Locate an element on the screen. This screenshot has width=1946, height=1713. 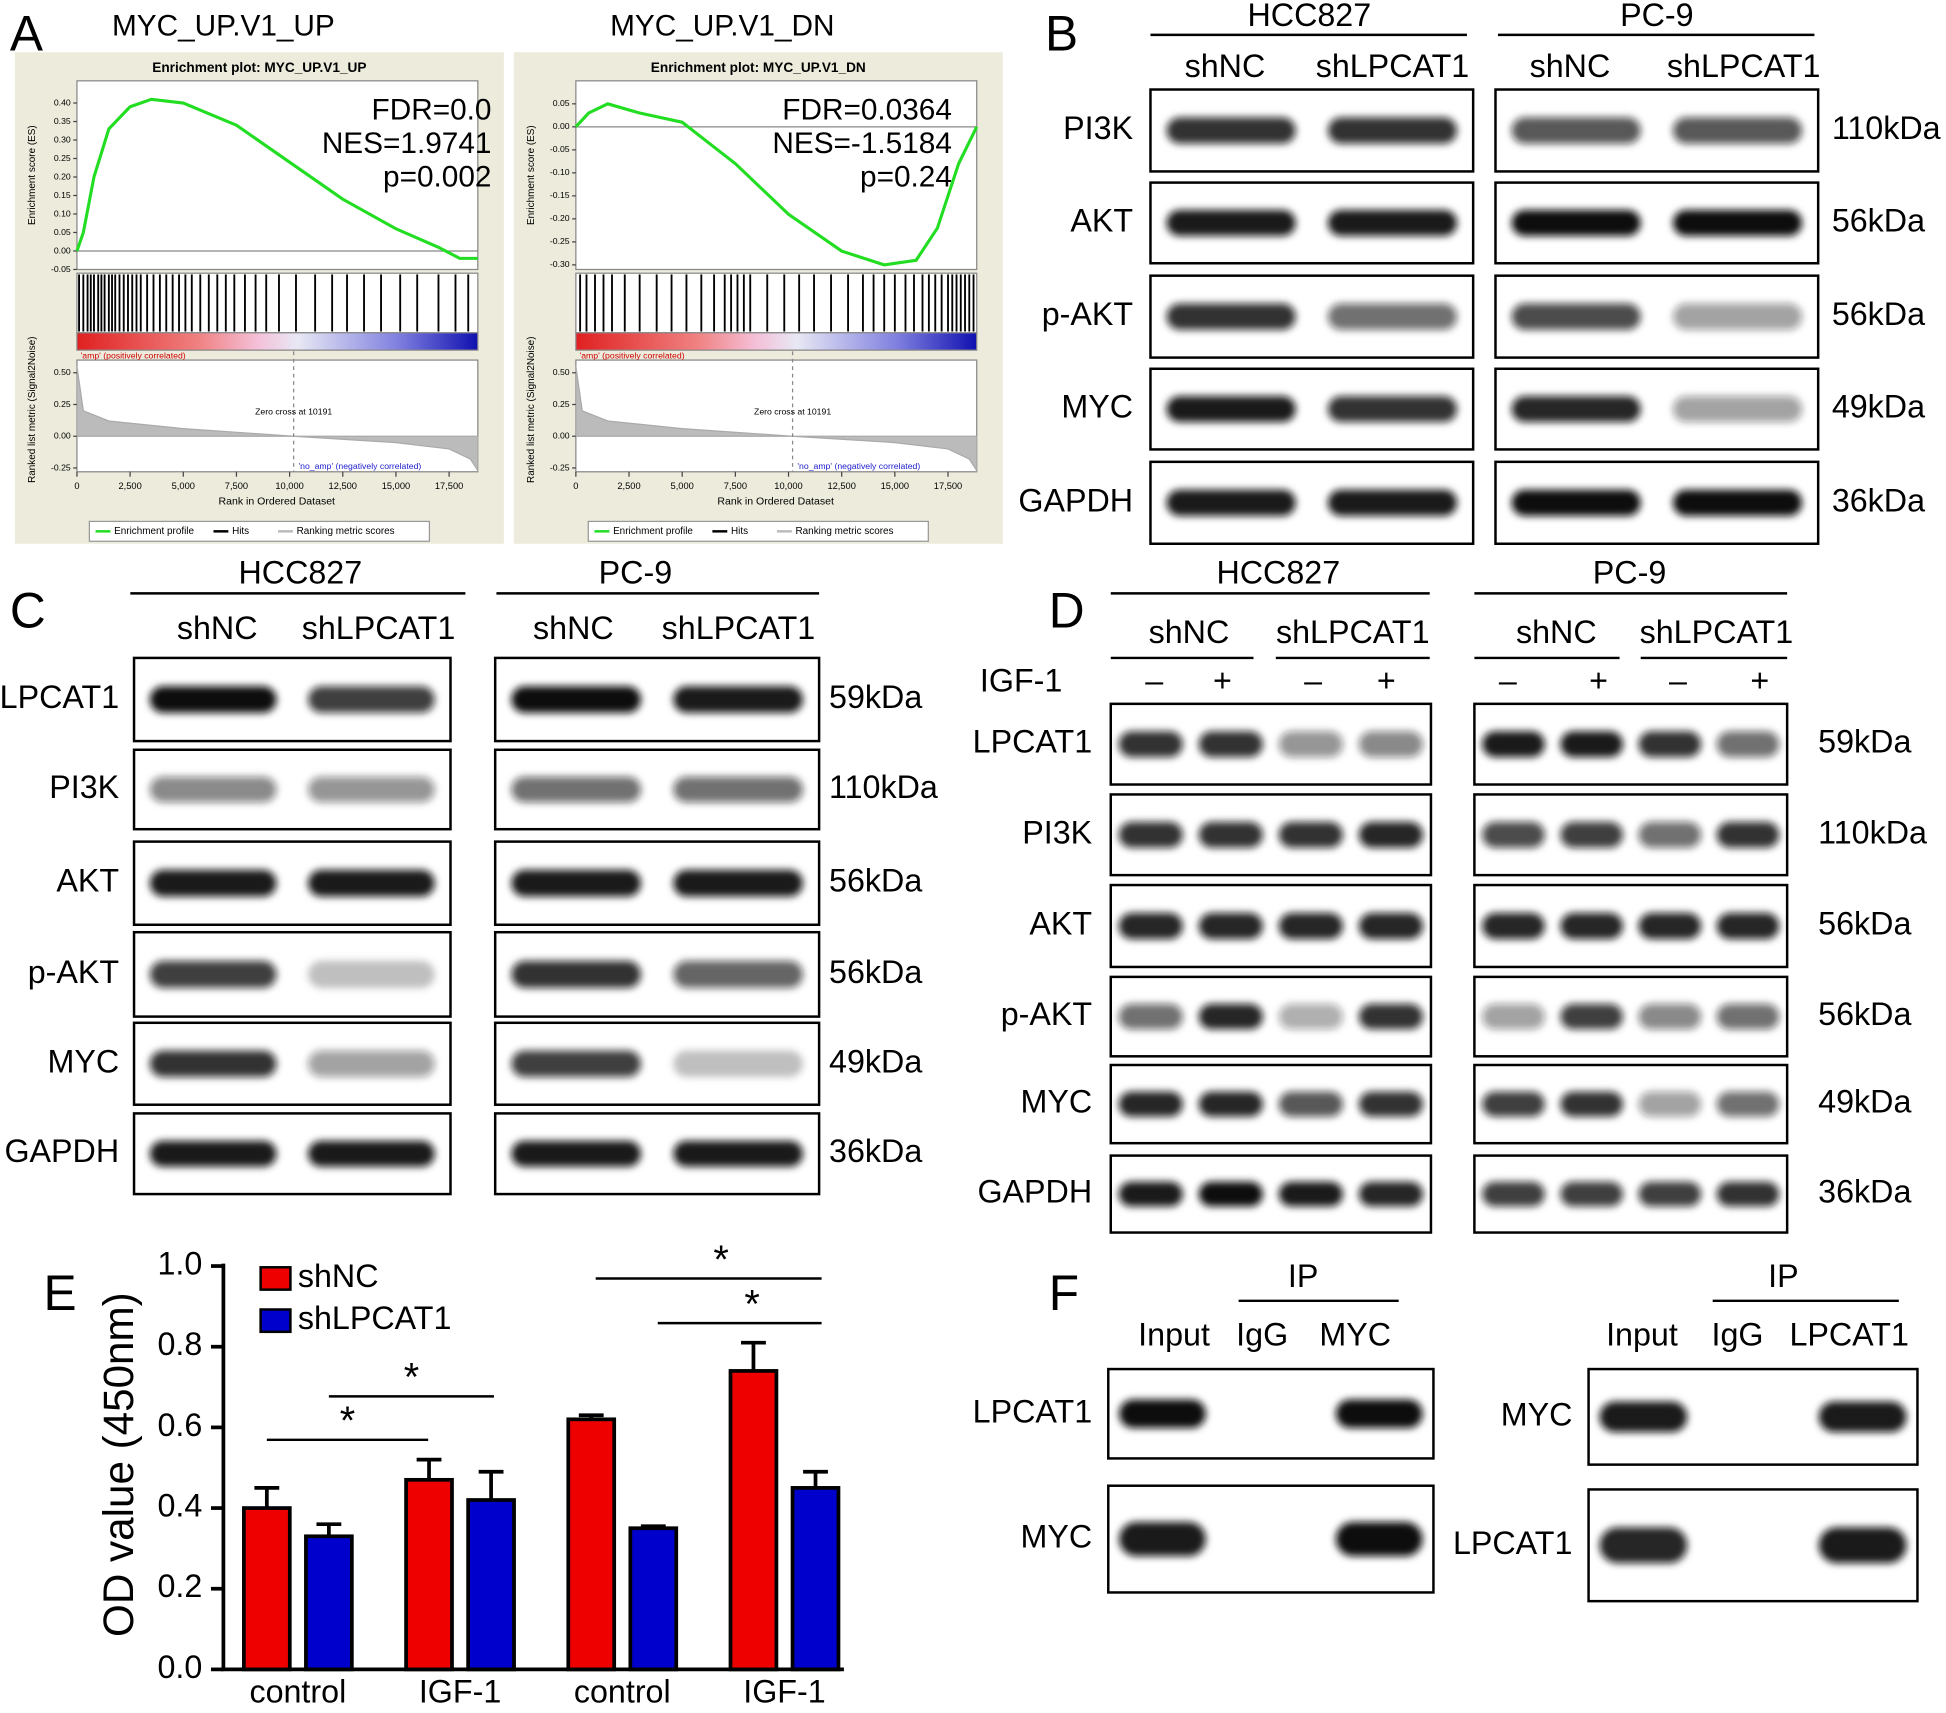
significance-mark: * is located at coordinates (751, 1304).